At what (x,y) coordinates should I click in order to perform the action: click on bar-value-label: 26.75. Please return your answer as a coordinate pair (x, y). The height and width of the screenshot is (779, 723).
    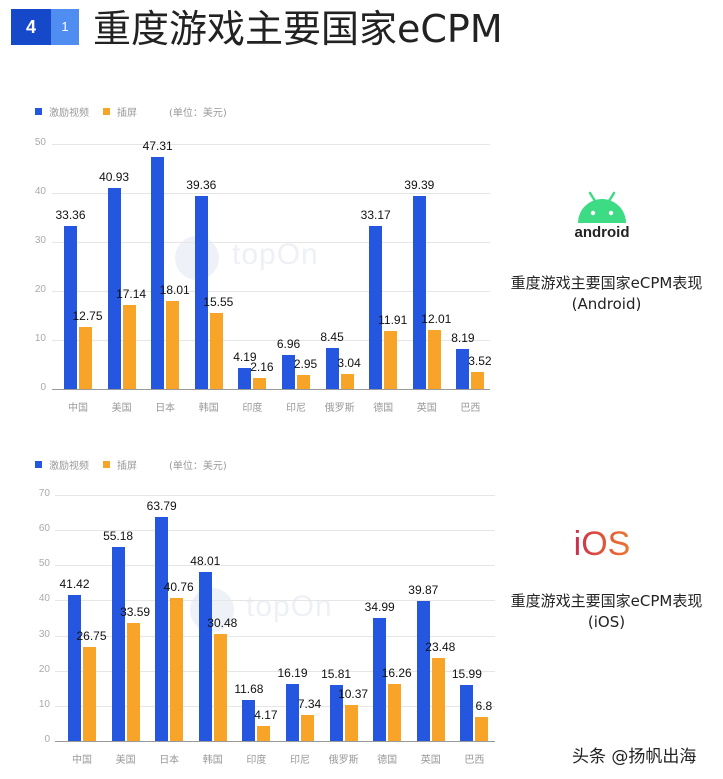
    Looking at the image, I should click on (91, 635).